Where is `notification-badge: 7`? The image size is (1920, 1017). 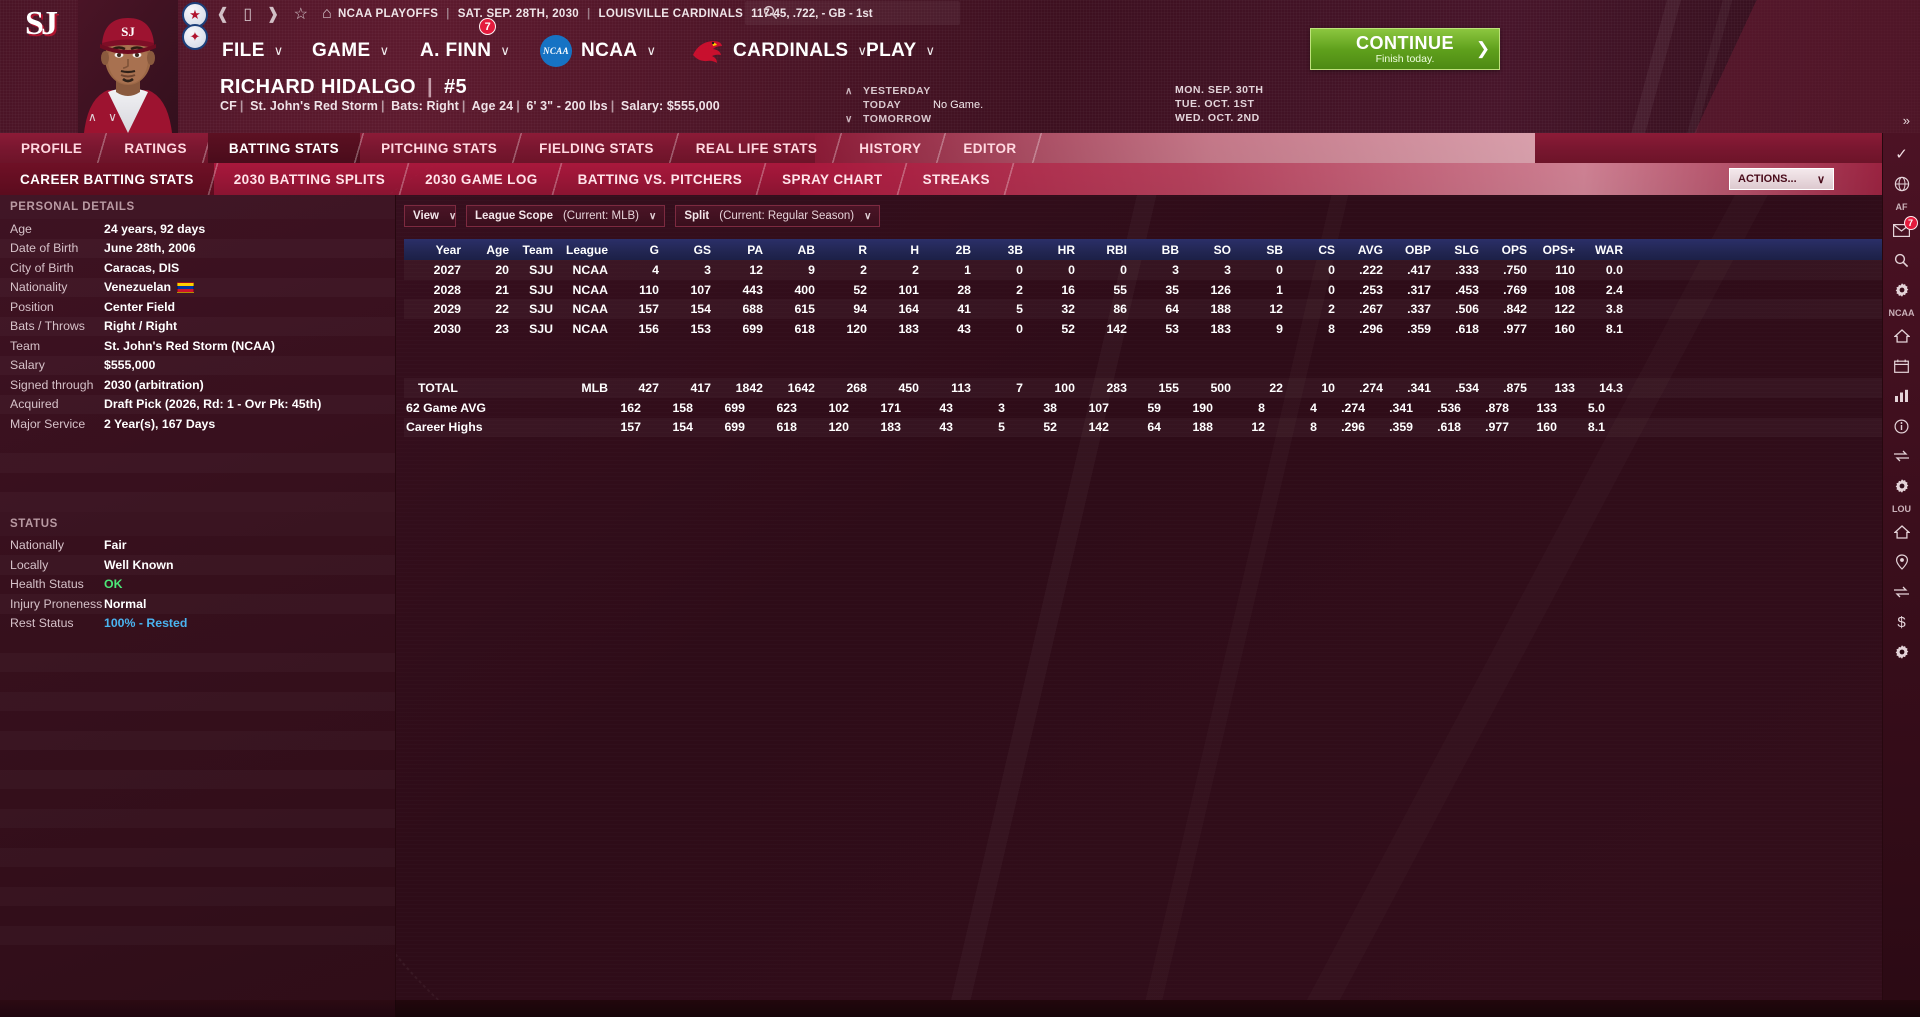
notification-badge: 7 is located at coordinates (488, 26).